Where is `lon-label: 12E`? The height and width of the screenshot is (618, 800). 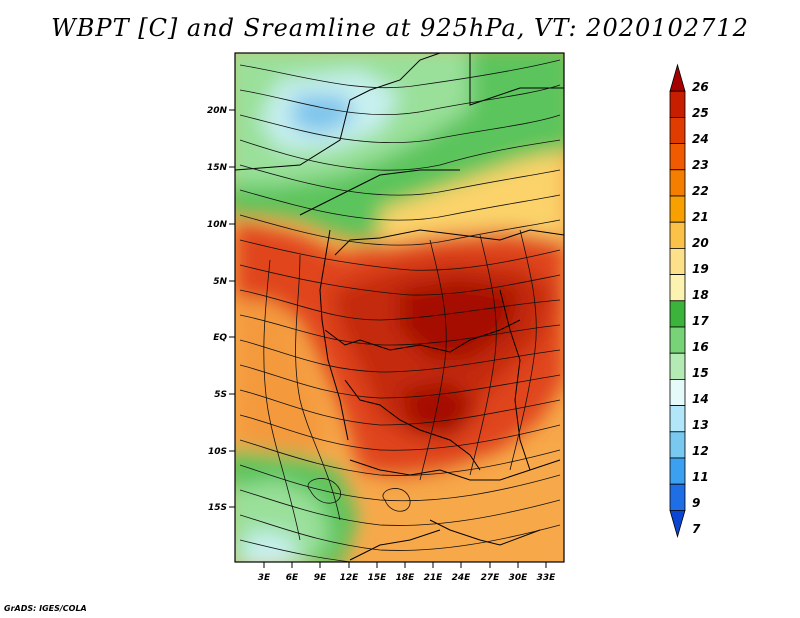
lon-label: 12E is located at coordinates (350, 578).